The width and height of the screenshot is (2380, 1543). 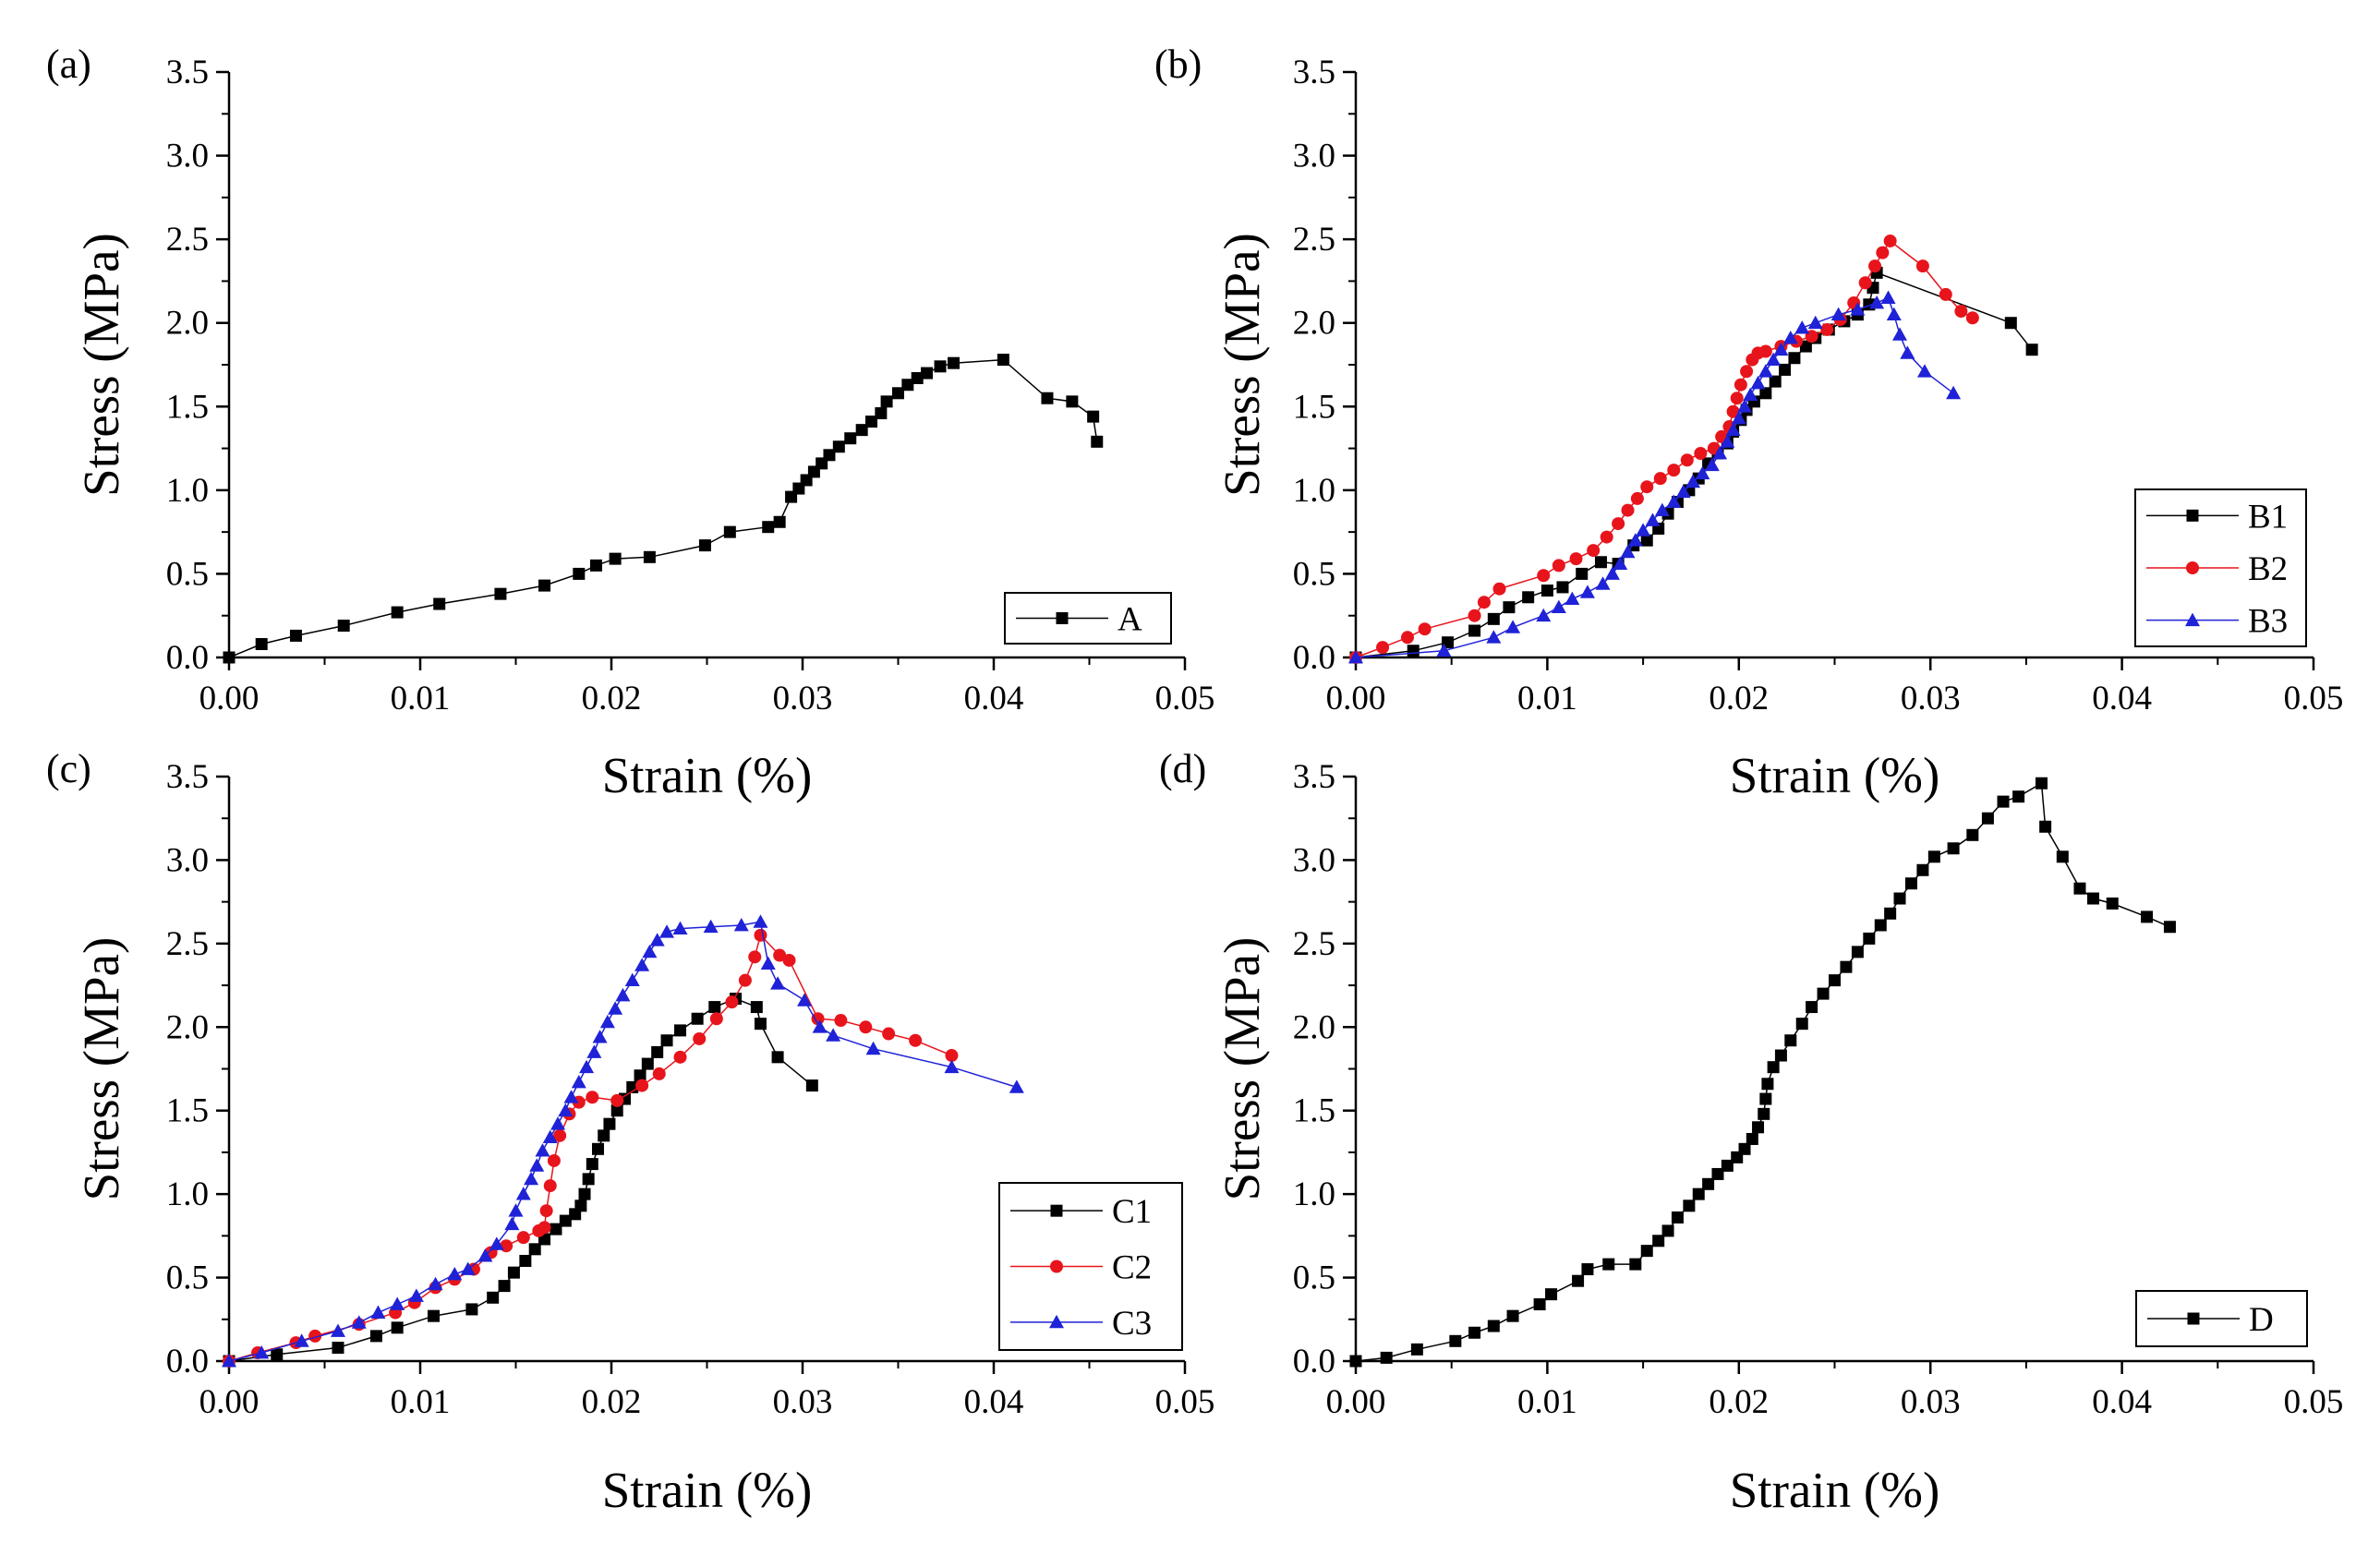 I want to click on y-tick-label: 2.0, so click(x=187, y=324).